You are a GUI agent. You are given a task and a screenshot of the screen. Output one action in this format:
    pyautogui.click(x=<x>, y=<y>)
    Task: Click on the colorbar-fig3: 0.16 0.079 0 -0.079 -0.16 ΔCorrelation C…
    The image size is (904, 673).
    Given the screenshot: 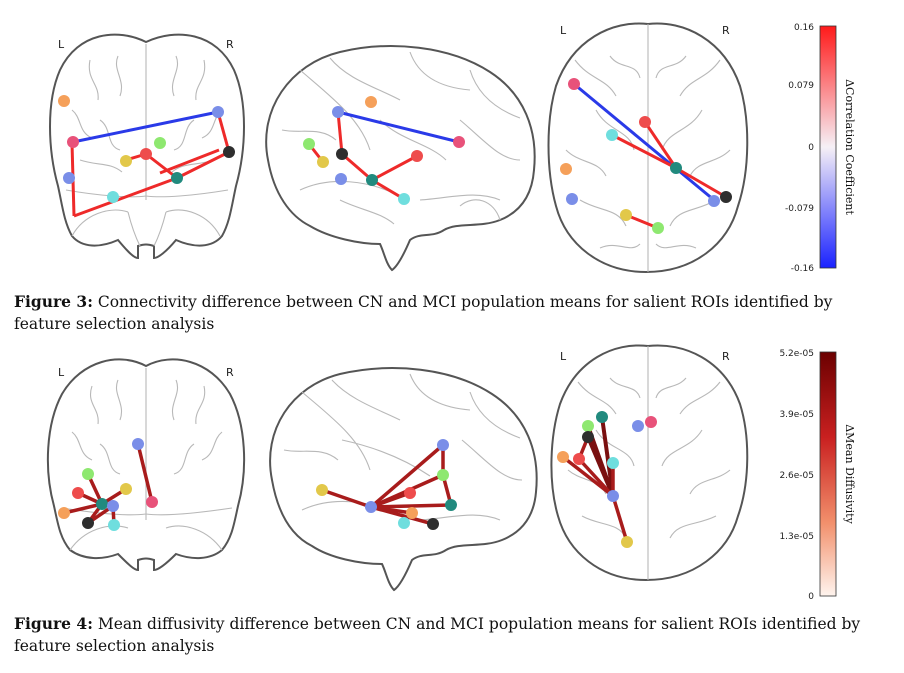 What is the action you would take?
    pyautogui.click(x=820, y=148)
    